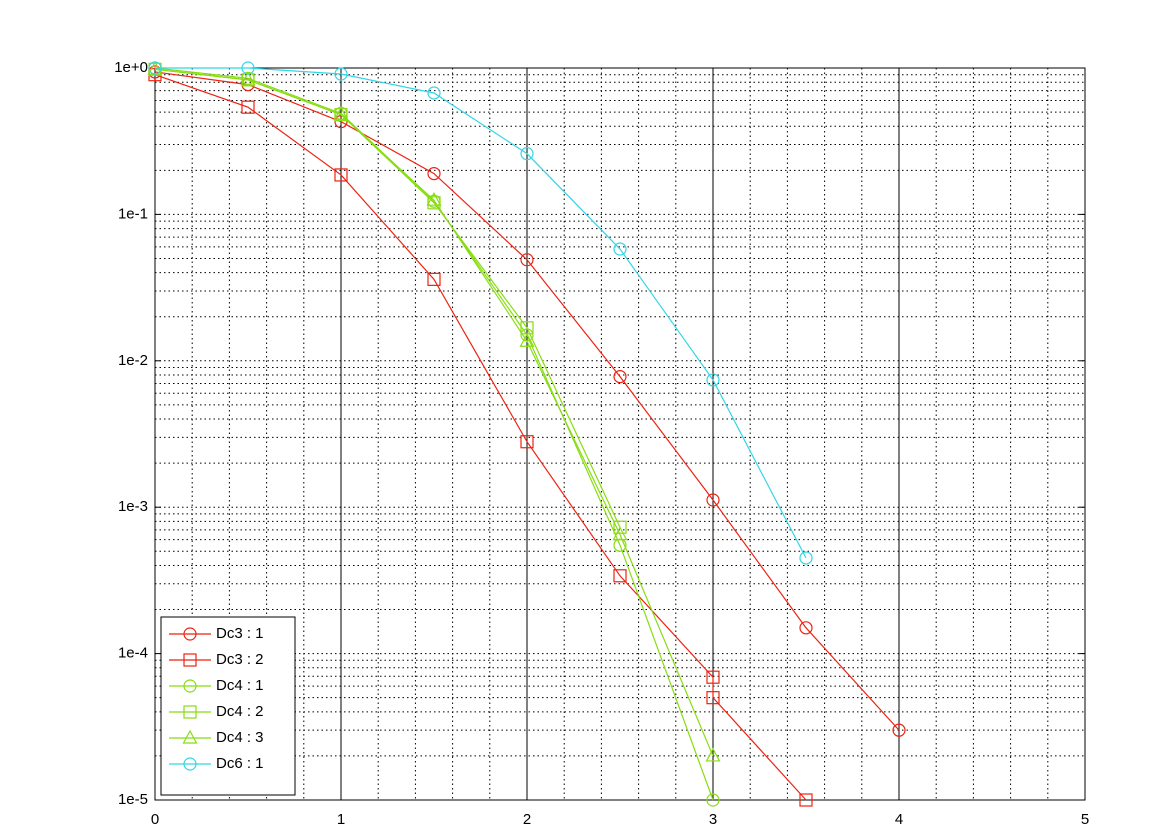 The height and width of the screenshot is (835, 1175). What do you see at coordinates (240, 685) in the screenshot?
I see `legend-label: Dc4 : 1` at bounding box center [240, 685].